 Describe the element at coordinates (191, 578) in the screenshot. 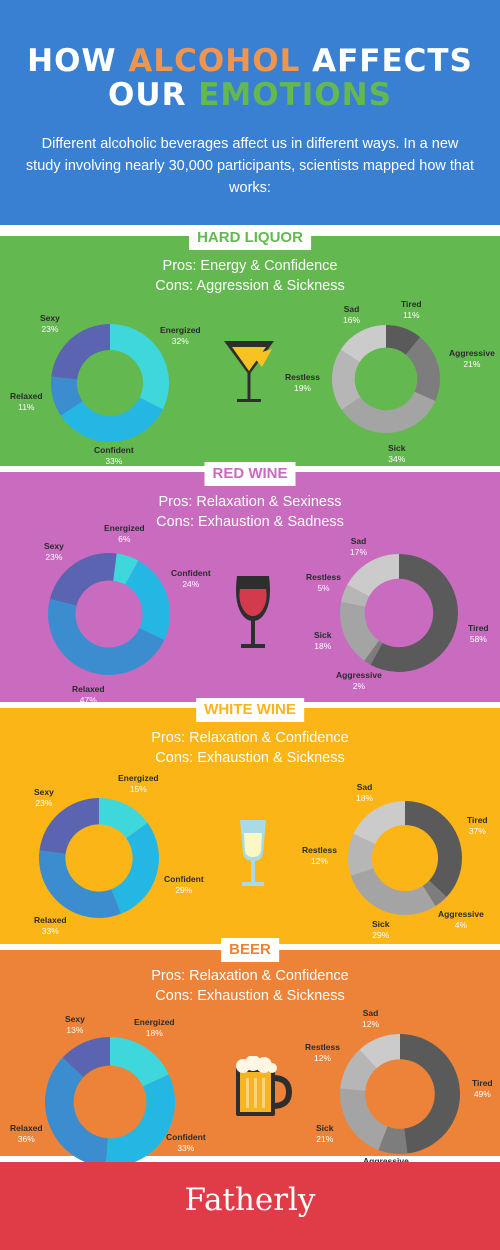

I see `label-confident: Confident 24%` at that location.